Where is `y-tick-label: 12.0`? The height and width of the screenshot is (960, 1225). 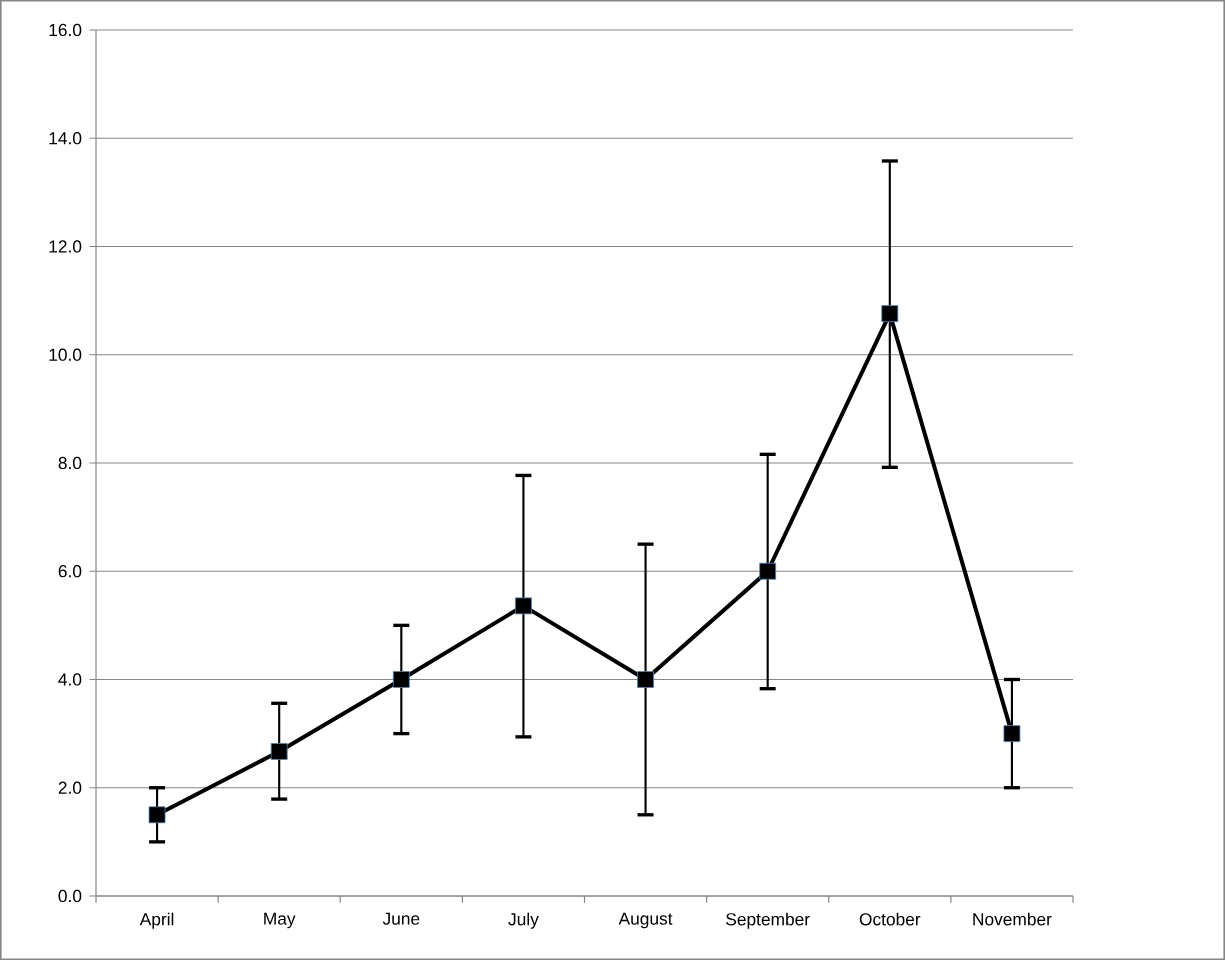
y-tick-label: 12.0 is located at coordinates (65, 246).